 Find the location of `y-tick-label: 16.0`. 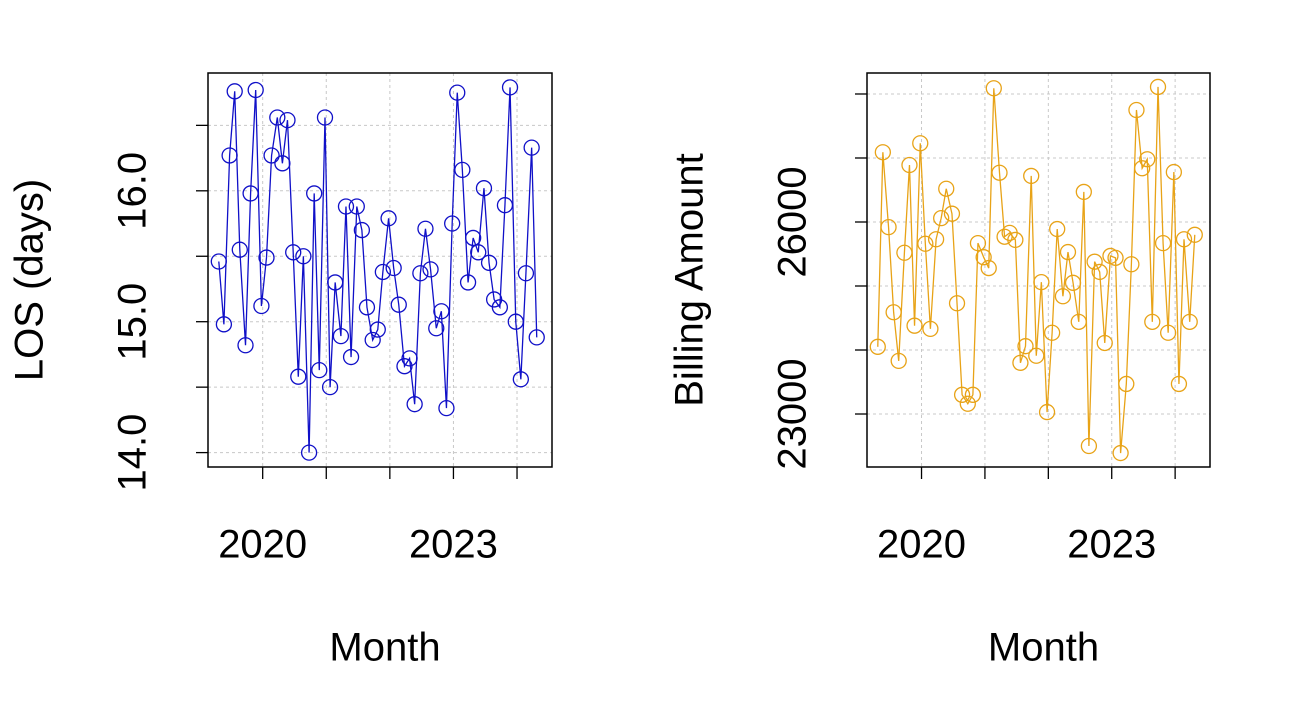

y-tick-label: 16.0 is located at coordinates (133, 191).